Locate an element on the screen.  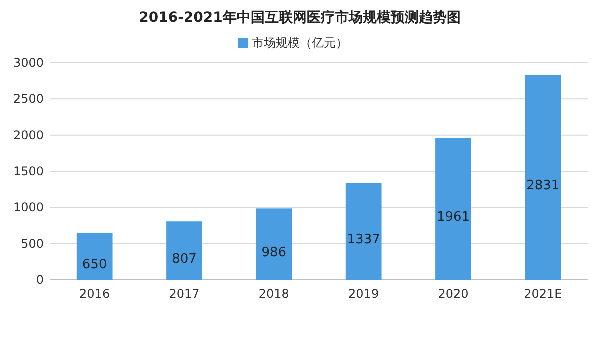
y-tick-label: 2000 is located at coordinates (28, 135).